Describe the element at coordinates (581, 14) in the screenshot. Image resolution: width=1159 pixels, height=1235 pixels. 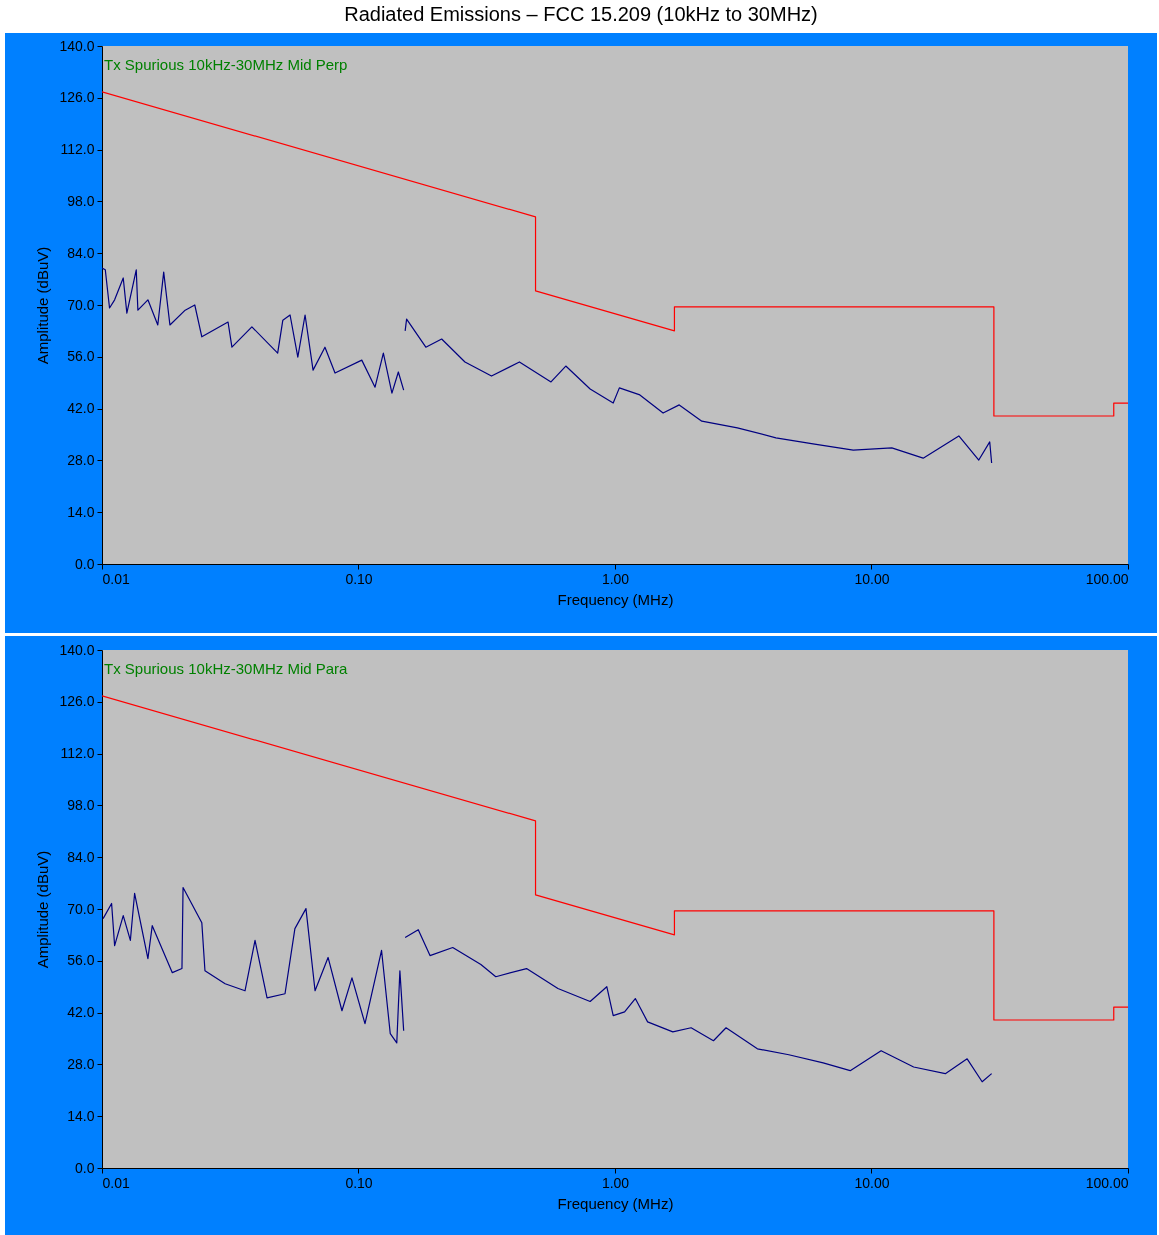
I see `chart-title: Radiated Emissions – FCC 15.209 (10kHz to 30MHz)` at that location.